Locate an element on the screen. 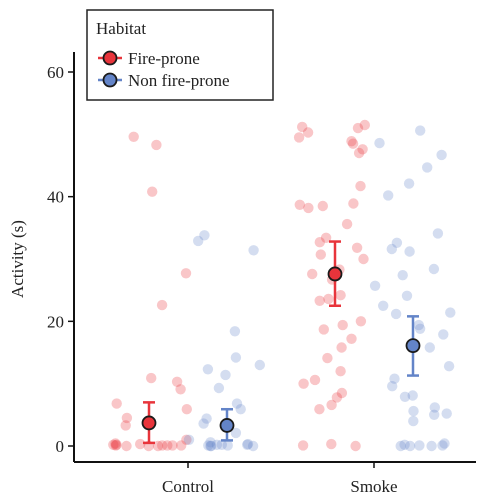 This screenshot has width=481, height=500. x-tick-label-smoke: Smoke is located at coordinates (373, 486).